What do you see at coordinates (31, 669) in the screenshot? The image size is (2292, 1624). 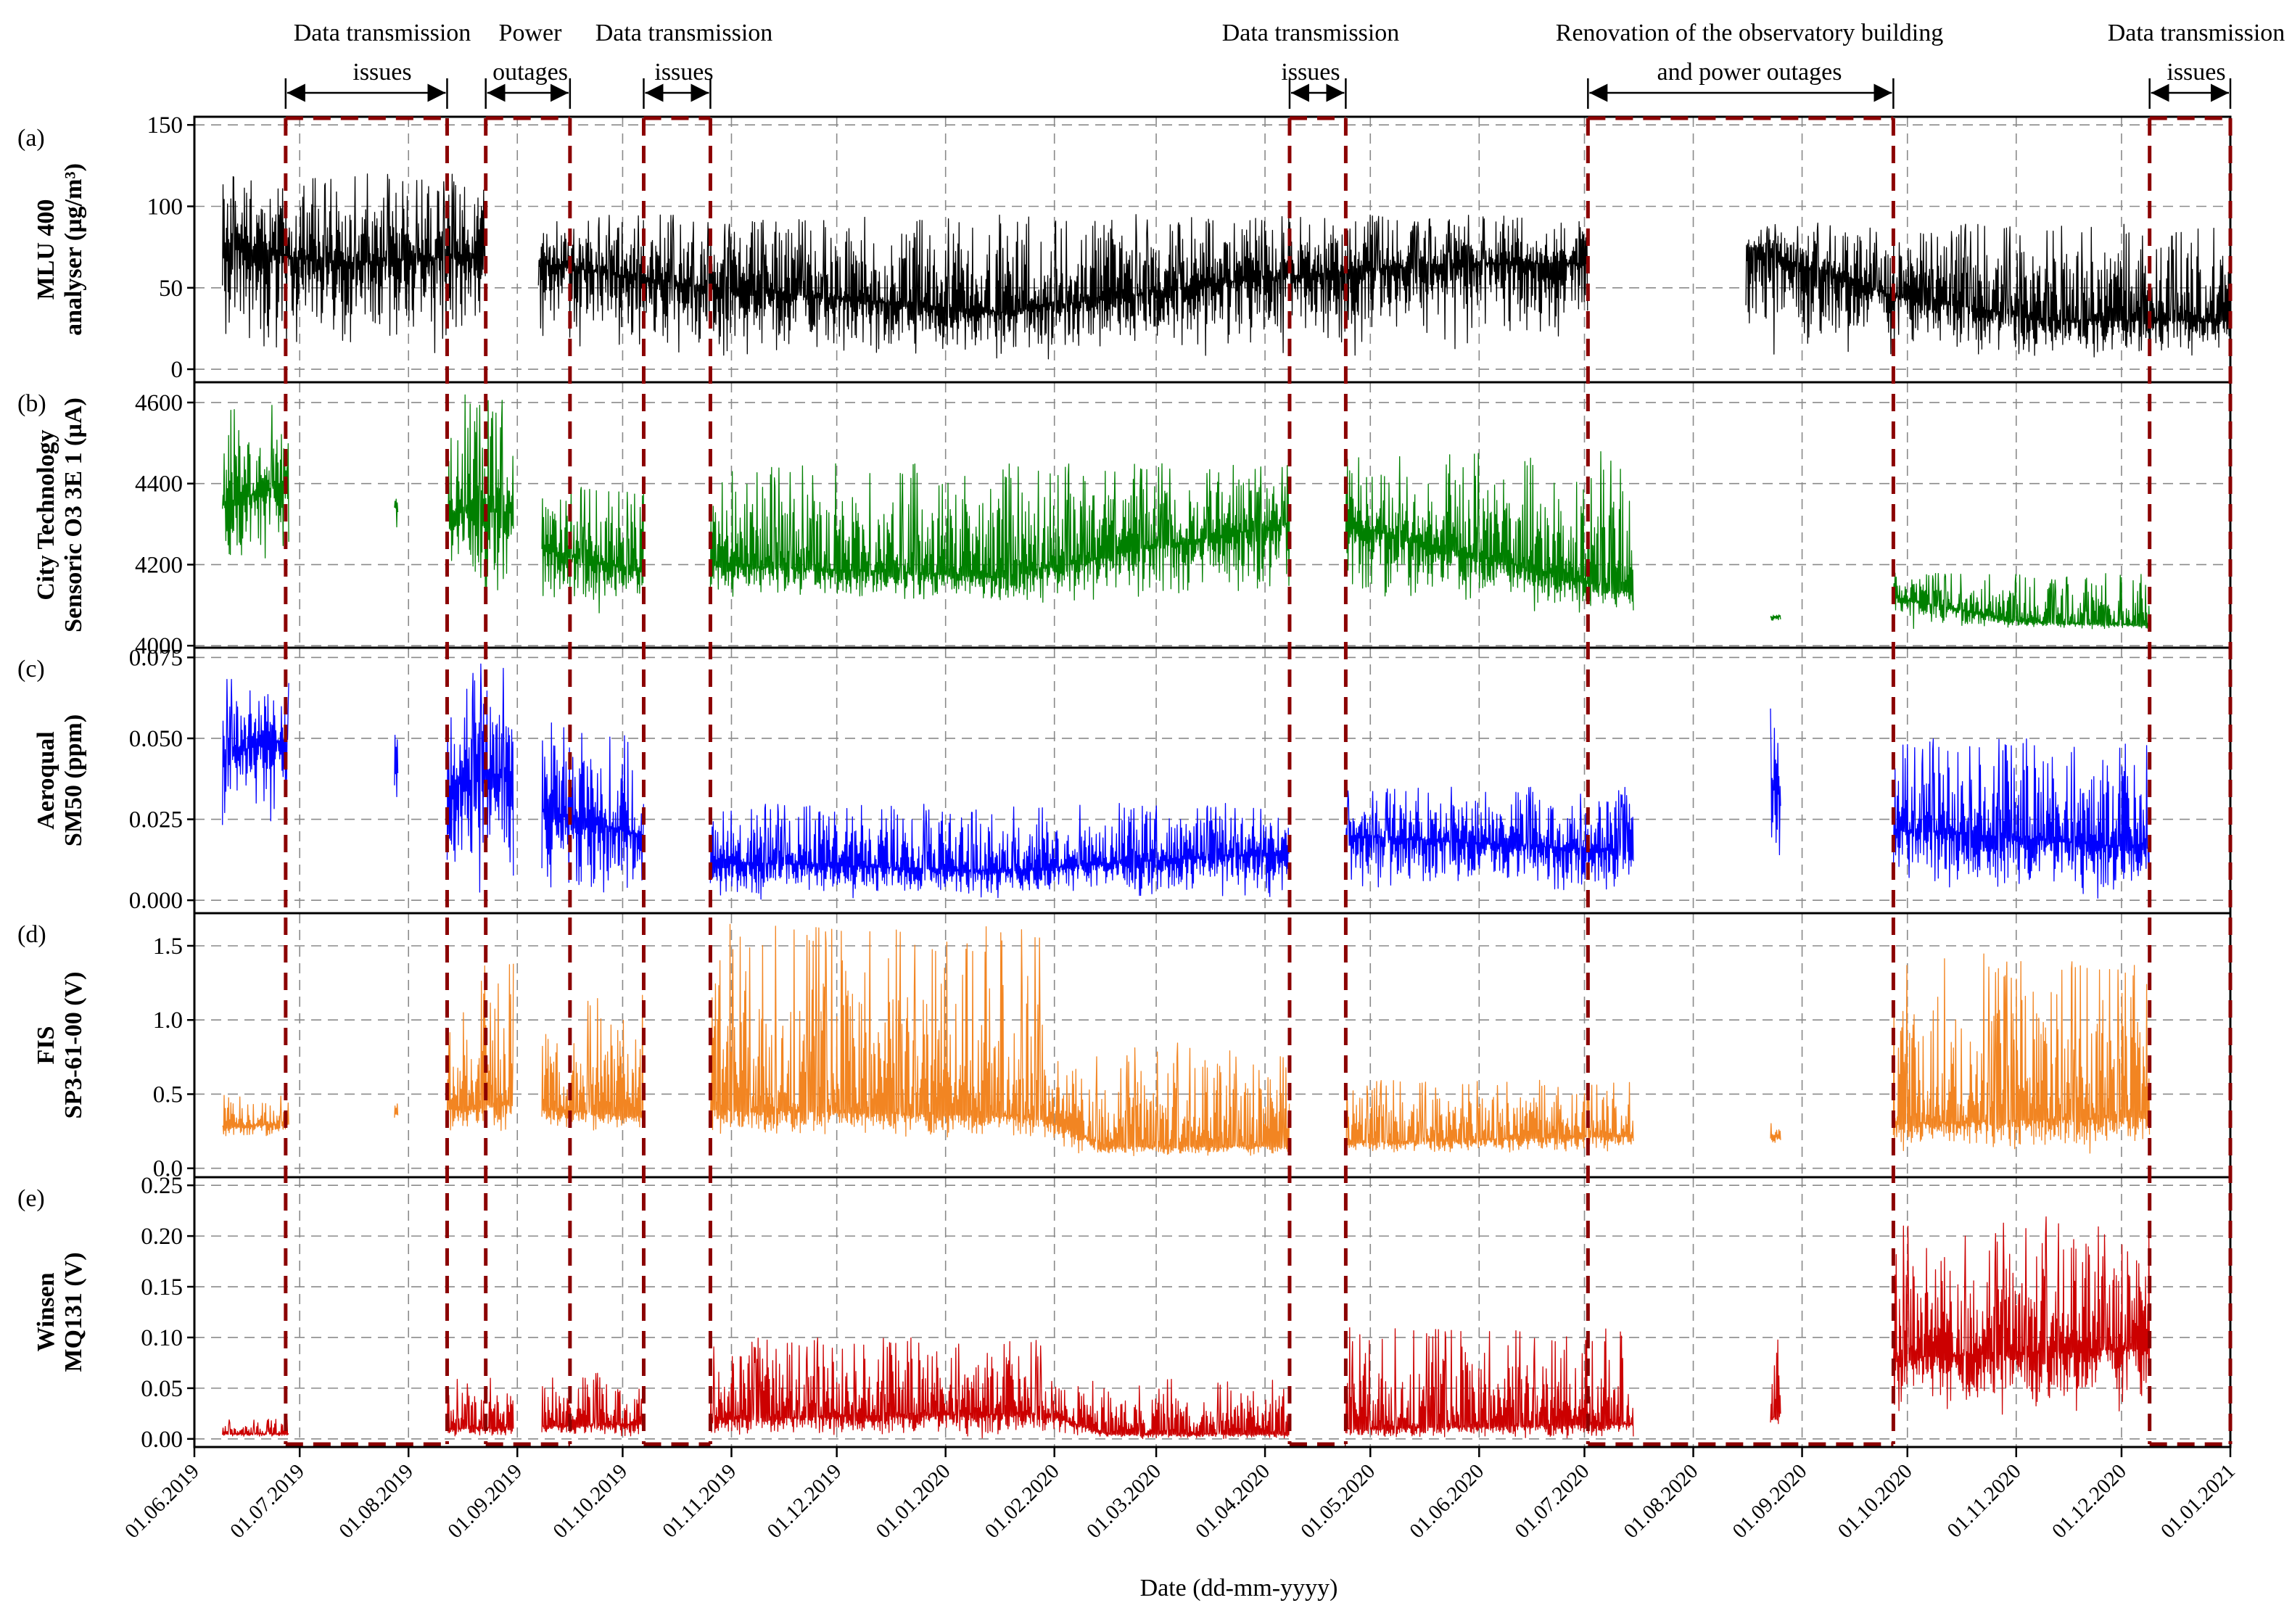 I see `panel-label: (c)` at bounding box center [31, 669].